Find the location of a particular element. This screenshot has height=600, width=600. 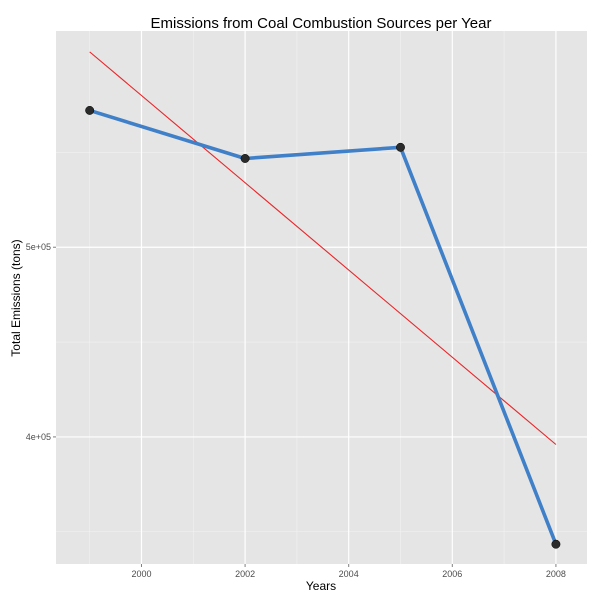

x-tick-label: 2006 is located at coordinates (452, 574).